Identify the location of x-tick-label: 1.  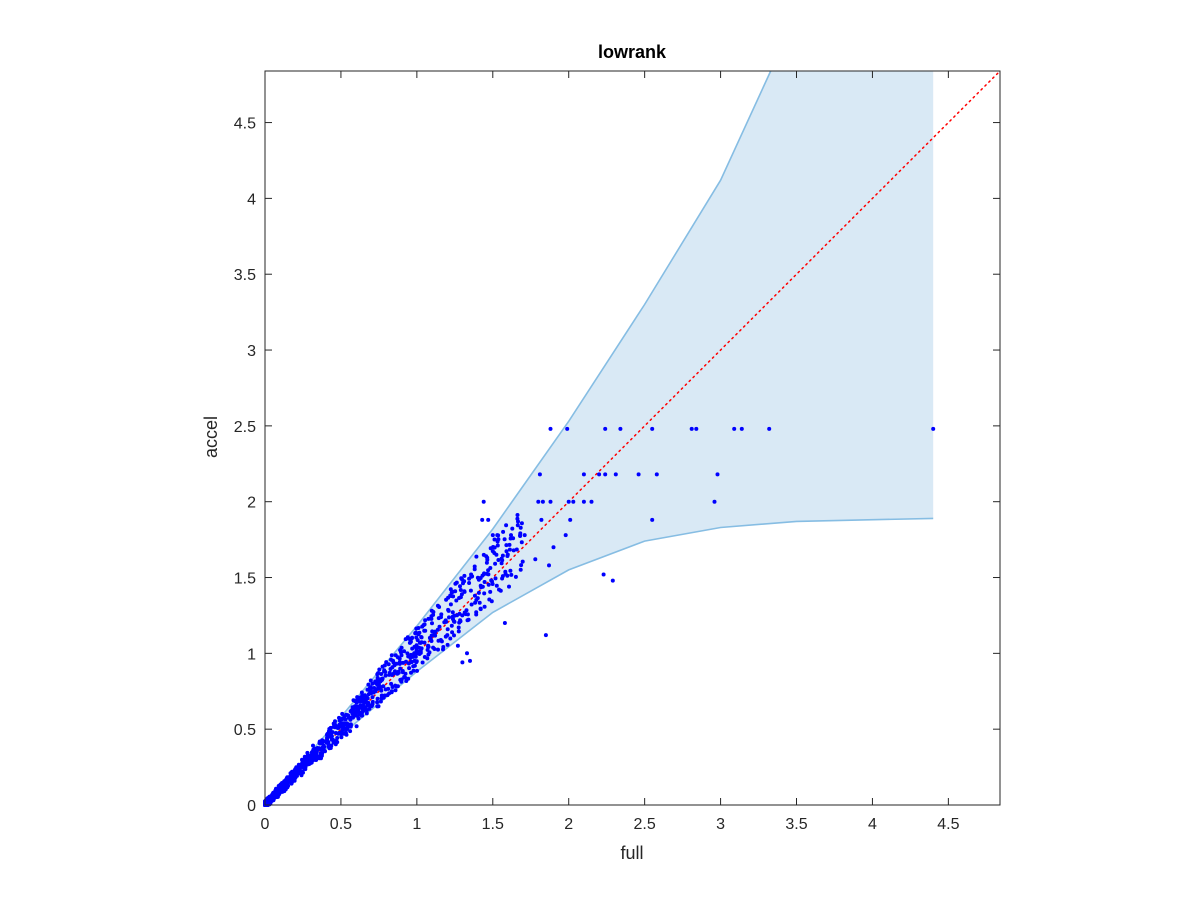
(416, 824).